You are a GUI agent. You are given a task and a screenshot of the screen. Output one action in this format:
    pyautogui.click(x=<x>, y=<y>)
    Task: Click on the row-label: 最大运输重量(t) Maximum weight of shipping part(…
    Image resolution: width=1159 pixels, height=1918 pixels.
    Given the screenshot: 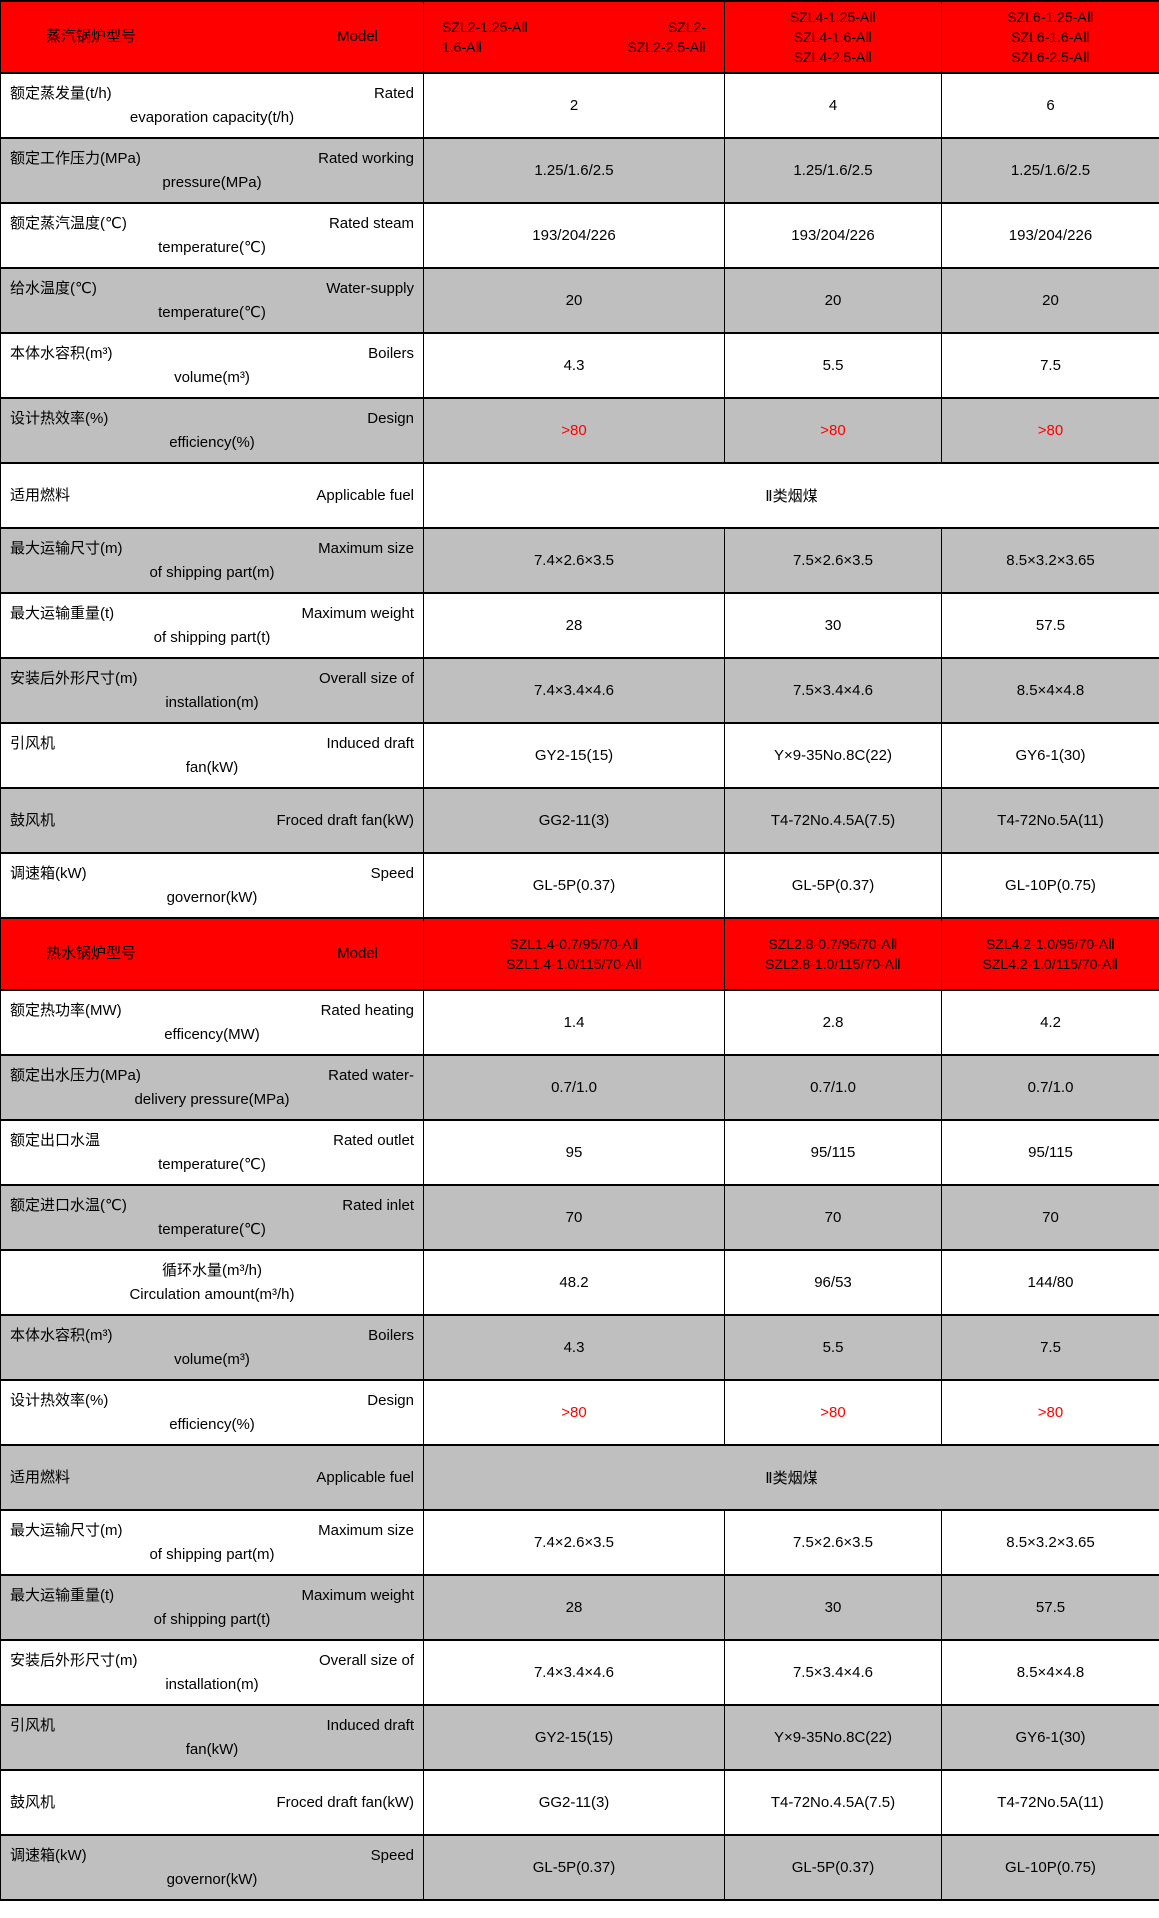 What is the action you would take?
    pyautogui.click(x=212, y=625)
    